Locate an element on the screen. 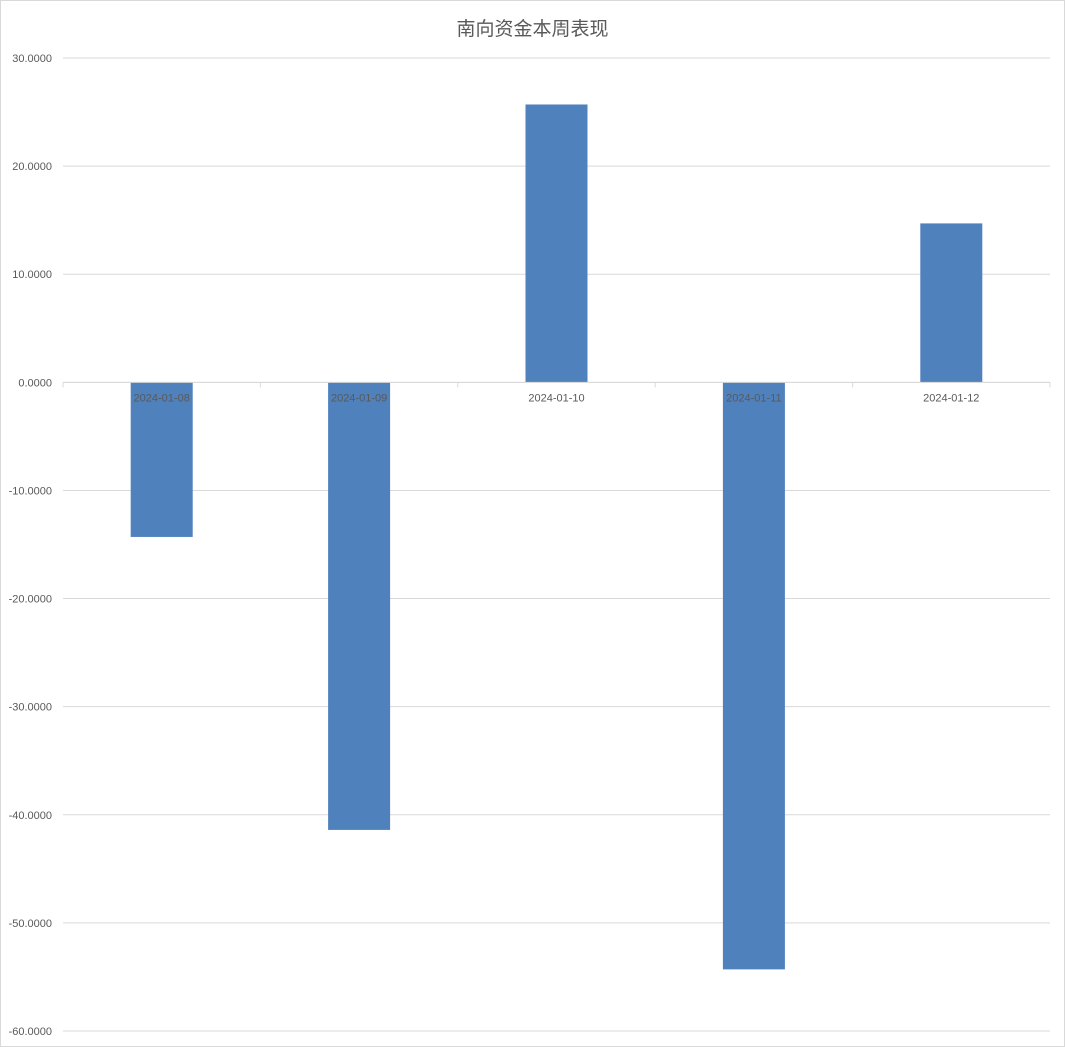 The height and width of the screenshot is (1047, 1065). y-tick-label: 30.0000 is located at coordinates (32, 59).